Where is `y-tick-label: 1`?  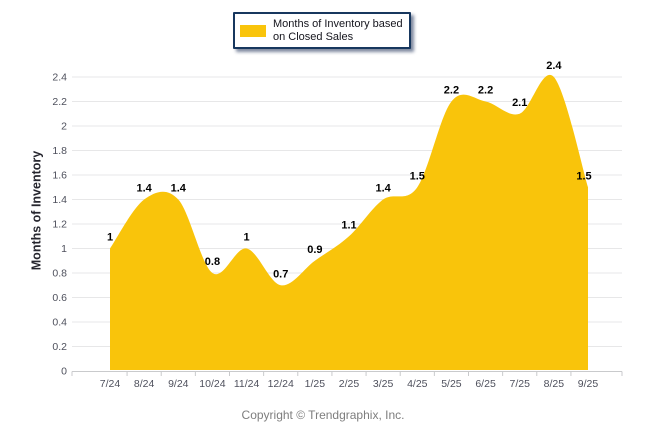 y-tick-label: 1 is located at coordinates (64, 249).